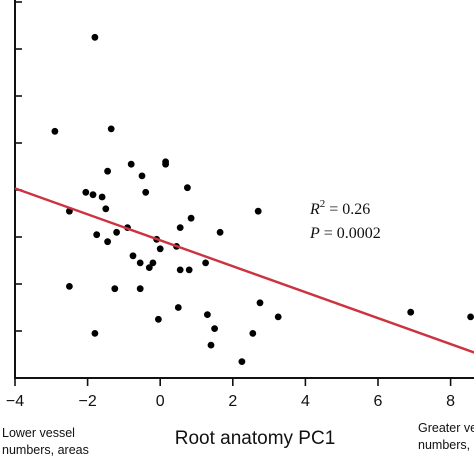 Image resolution: width=474 pixels, height=474 pixels. Describe the element at coordinates (314, 209) in the screenshot. I see `r2-symbol: R` at that location.